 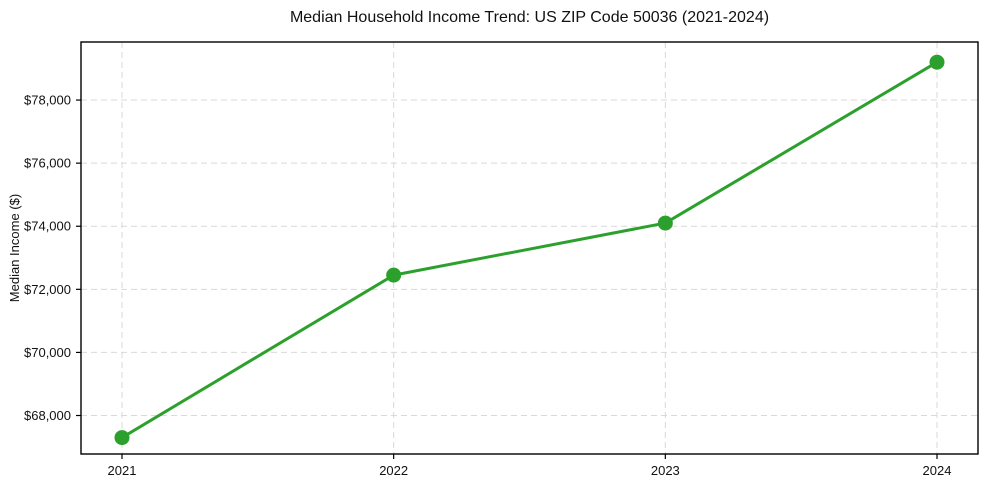 What do you see at coordinates (394, 275) in the screenshot?
I see `data-point-2022` at bounding box center [394, 275].